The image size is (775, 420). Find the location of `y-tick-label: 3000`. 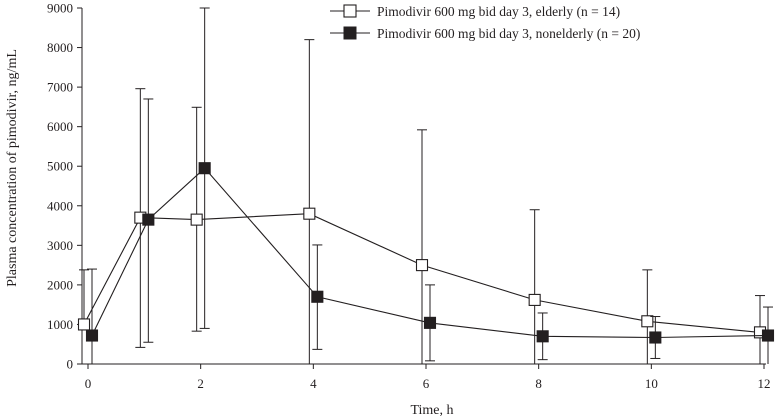

y-tick-label: 3000 is located at coordinates (60, 245).